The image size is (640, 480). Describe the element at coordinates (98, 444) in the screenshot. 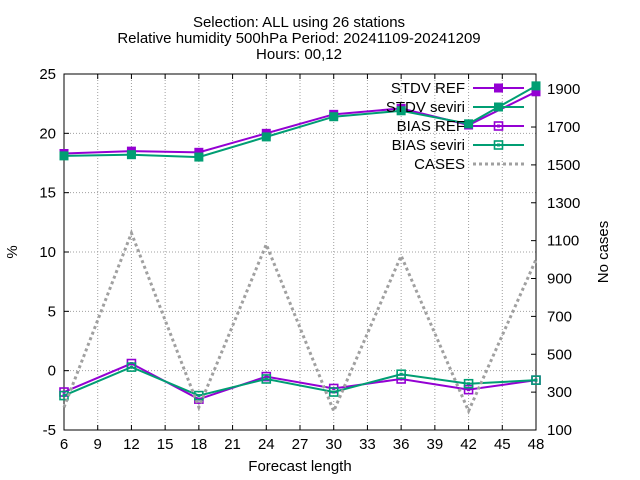

I see `x-tick-label: 9` at that location.